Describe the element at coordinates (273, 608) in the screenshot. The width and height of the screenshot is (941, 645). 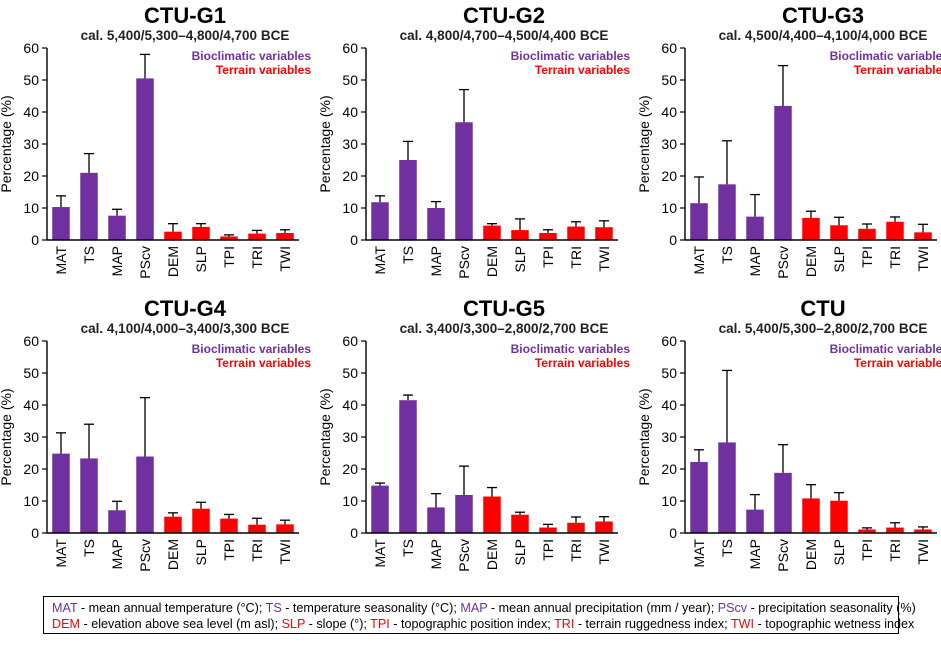
I see `legend-abbr-ts: TS` at that location.